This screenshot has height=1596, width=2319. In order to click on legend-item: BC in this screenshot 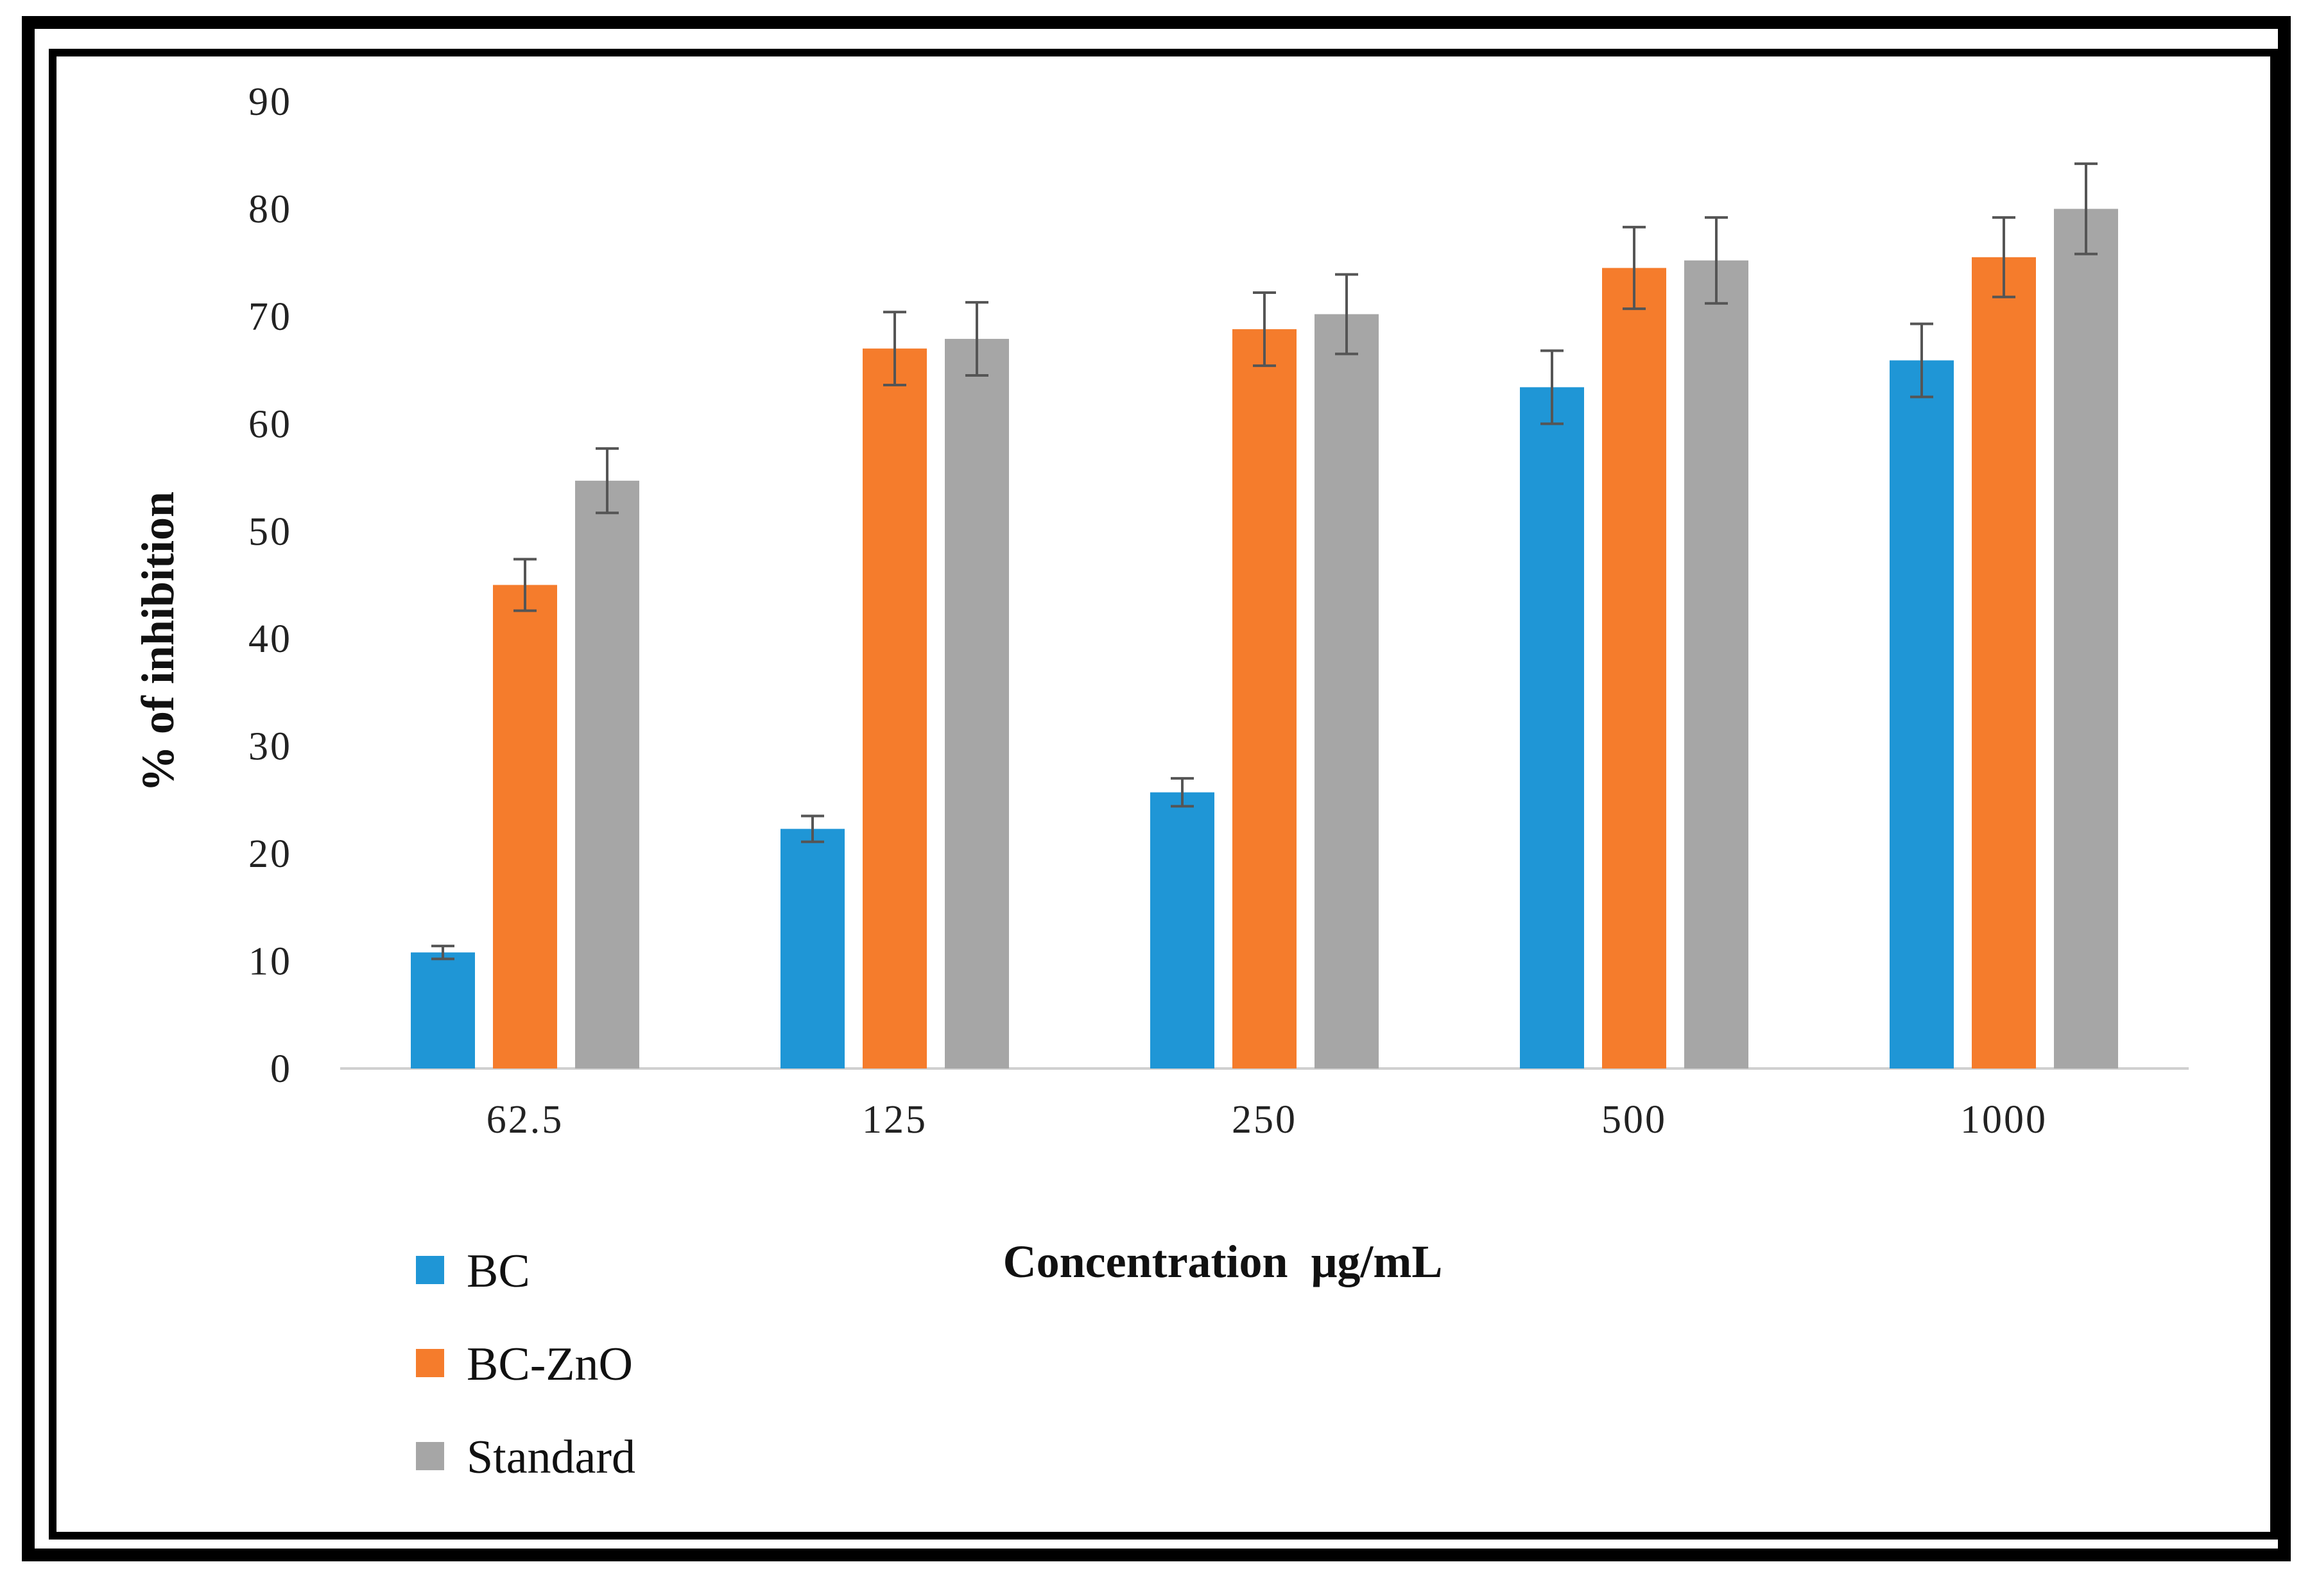, I will do `click(473, 1271)`.